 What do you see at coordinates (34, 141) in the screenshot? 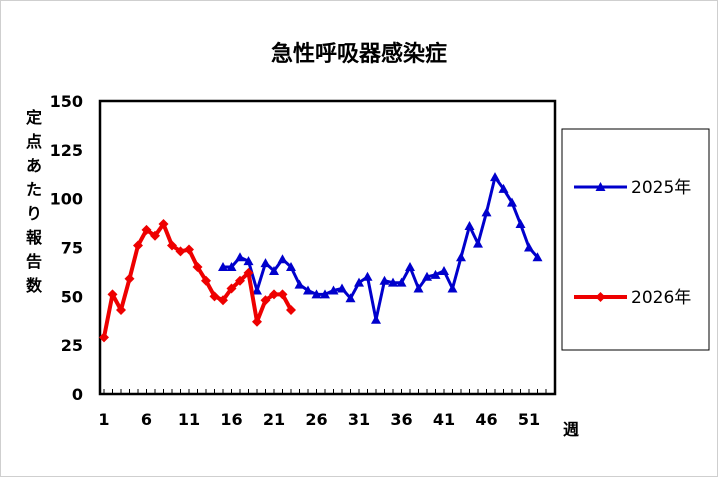
I see `y-axis-label-char: 点` at bounding box center [34, 141].